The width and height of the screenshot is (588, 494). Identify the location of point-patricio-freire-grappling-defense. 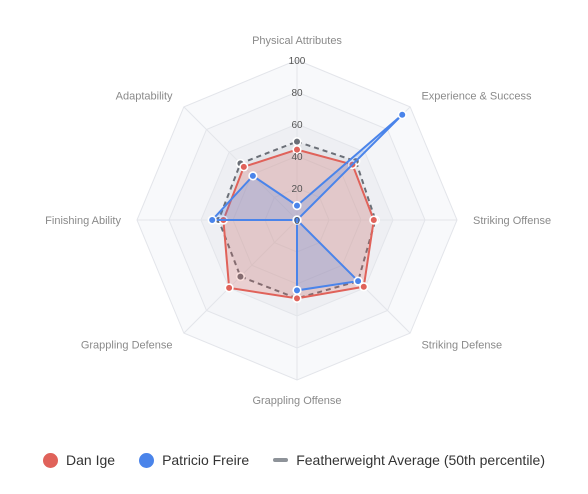
(297, 220).